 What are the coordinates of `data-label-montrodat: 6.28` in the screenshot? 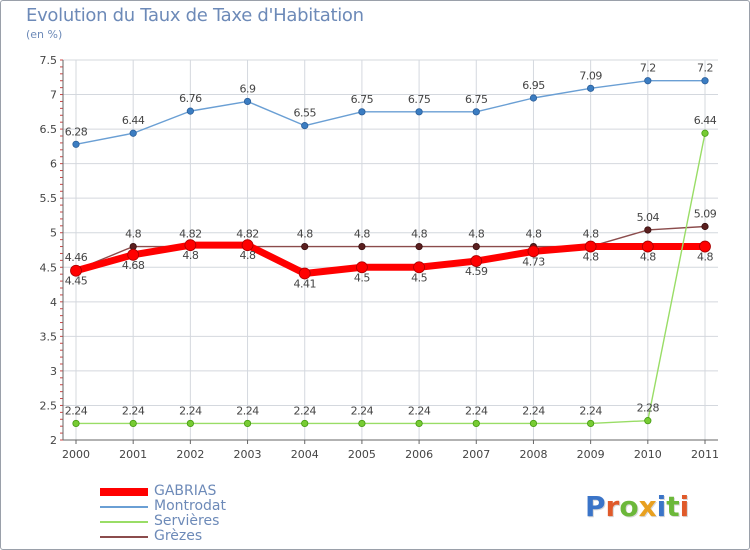 It's located at (76, 131).